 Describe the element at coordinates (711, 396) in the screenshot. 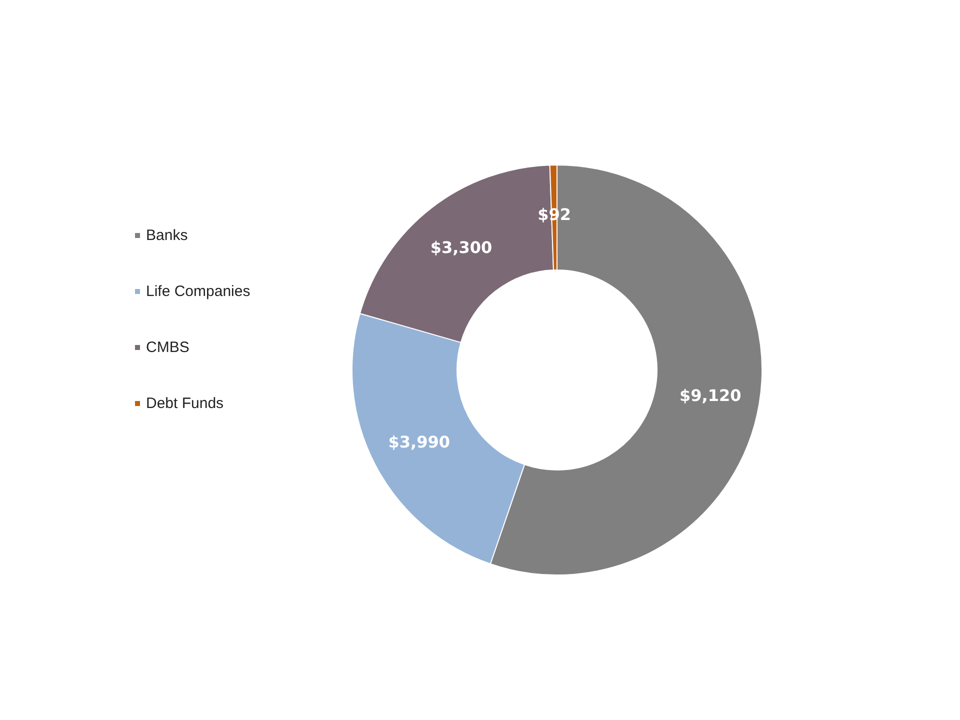

I see `data-label: $9,120` at that location.